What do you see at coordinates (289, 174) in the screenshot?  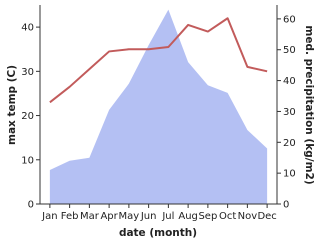 I see `y2-tick-label: 10` at bounding box center [289, 174].